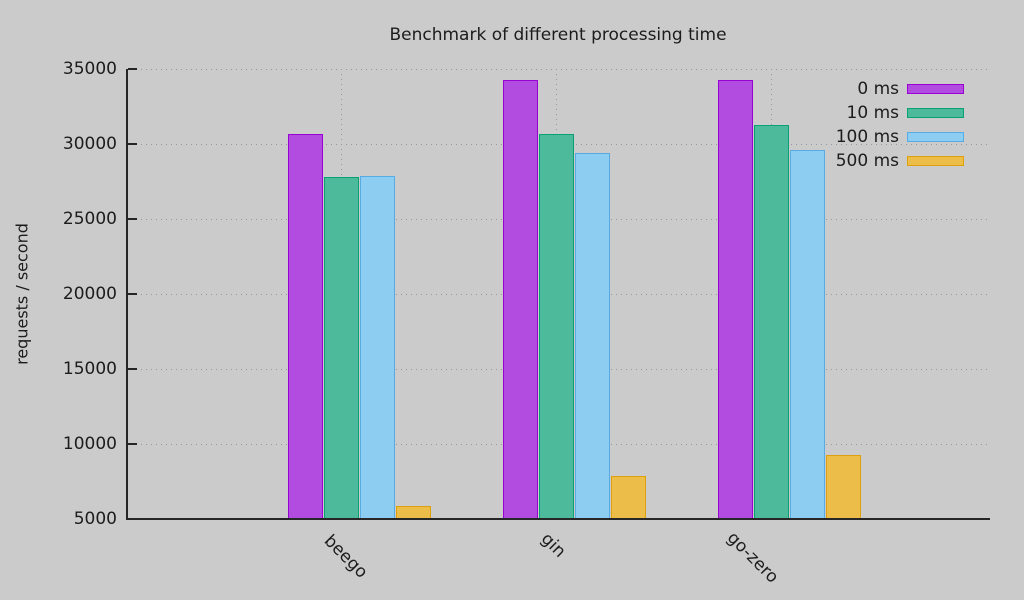 The height and width of the screenshot is (600, 1024). What do you see at coordinates (127, 294) in the screenshot?
I see `y-axis-line` at bounding box center [127, 294].